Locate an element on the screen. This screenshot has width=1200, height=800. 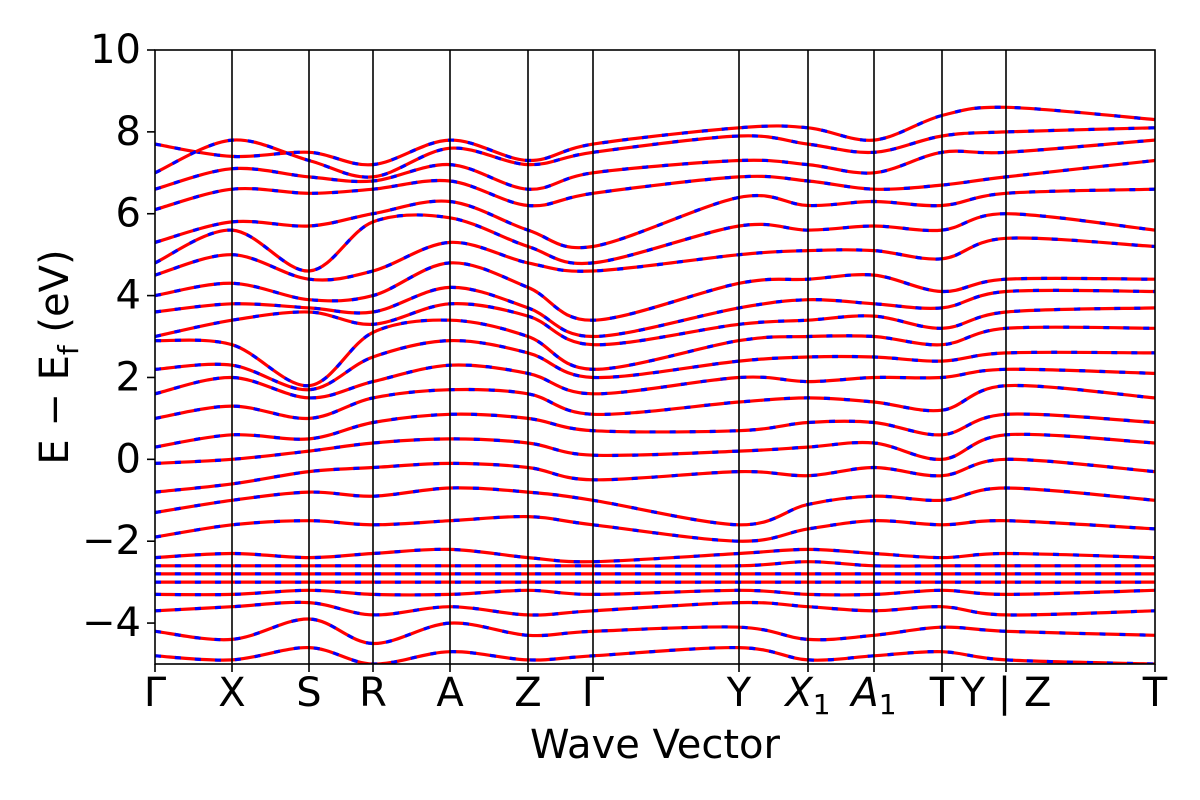
x-axis-label: Wave Vector is located at coordinates (655, 745).